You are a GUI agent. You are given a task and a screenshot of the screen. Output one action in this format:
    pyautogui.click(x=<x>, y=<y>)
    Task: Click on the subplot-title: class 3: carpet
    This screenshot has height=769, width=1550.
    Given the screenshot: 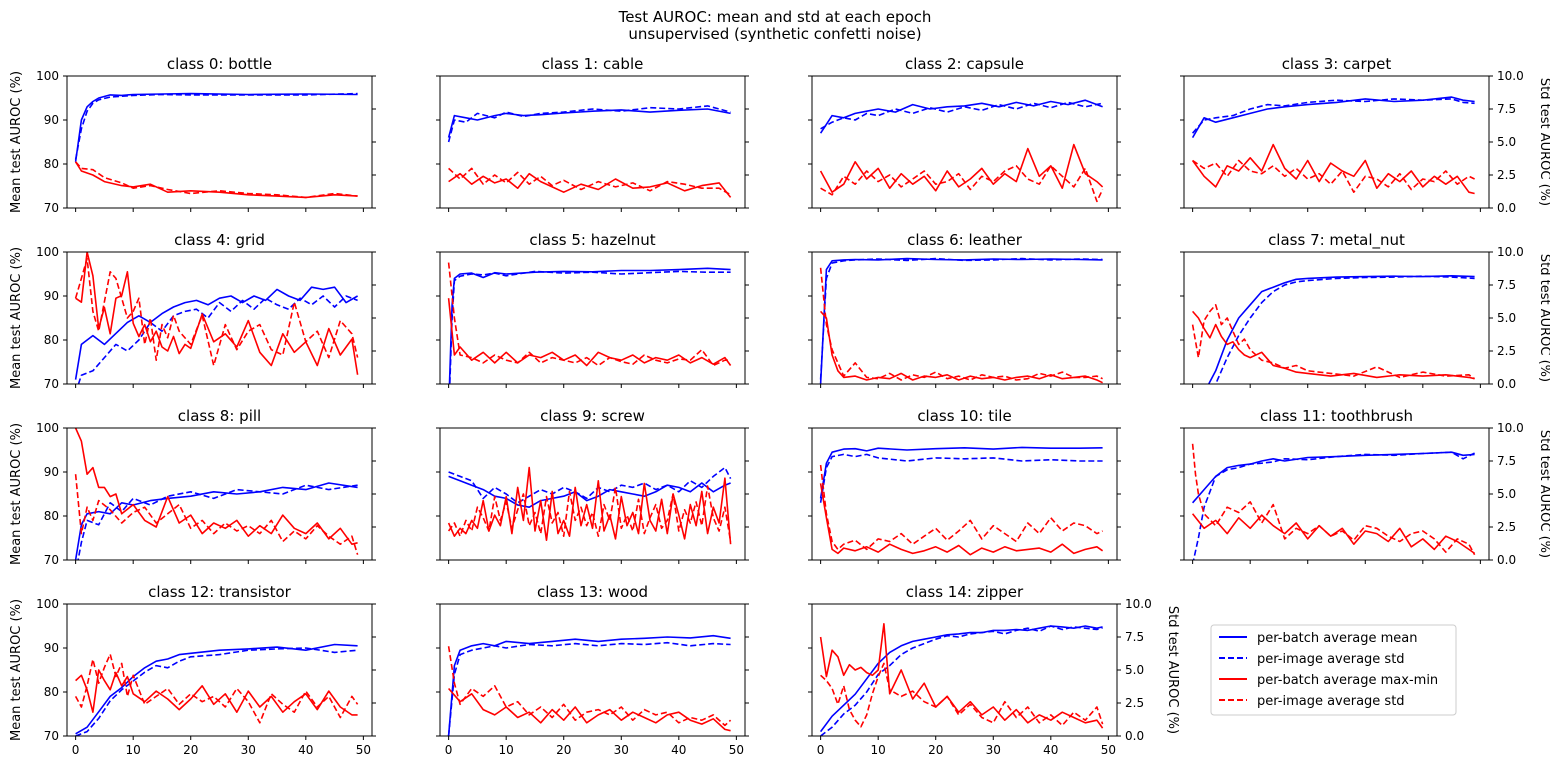 What is the action you would take?
    pyautogui.click(x=1337, y=64)
    